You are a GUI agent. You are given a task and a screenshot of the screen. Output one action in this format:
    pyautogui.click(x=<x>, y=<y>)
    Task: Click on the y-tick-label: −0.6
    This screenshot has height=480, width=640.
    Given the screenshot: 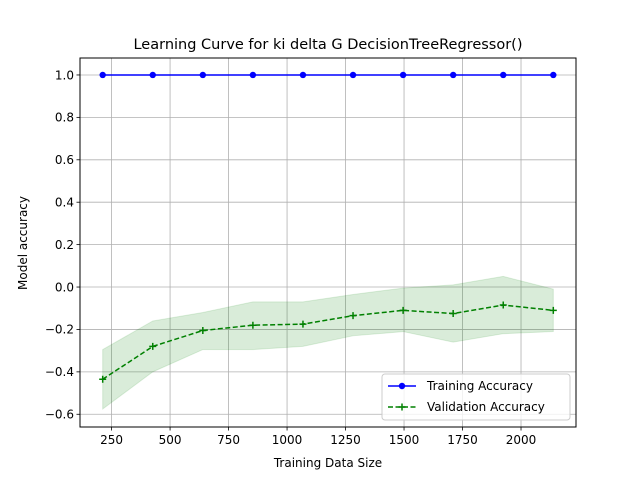 What is the action you would take?
    pyautogui.click(x=59, y=415)
    